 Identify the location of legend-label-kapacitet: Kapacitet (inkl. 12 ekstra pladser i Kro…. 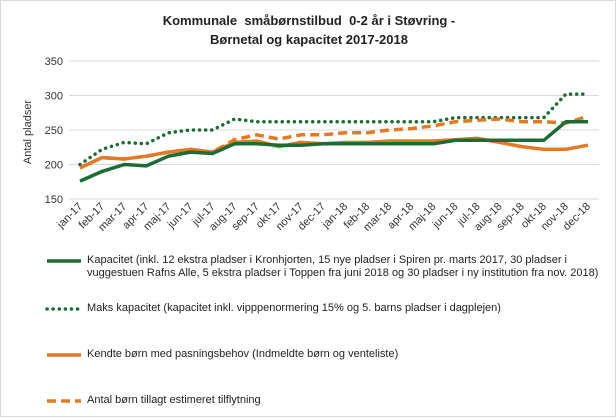
(343, 266).